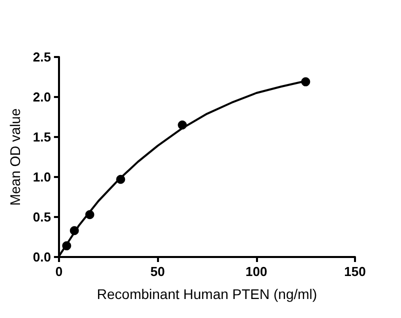 The image size is (401, 318). I want to click on y-axis-title: Mean OD value, so click(15, 157).